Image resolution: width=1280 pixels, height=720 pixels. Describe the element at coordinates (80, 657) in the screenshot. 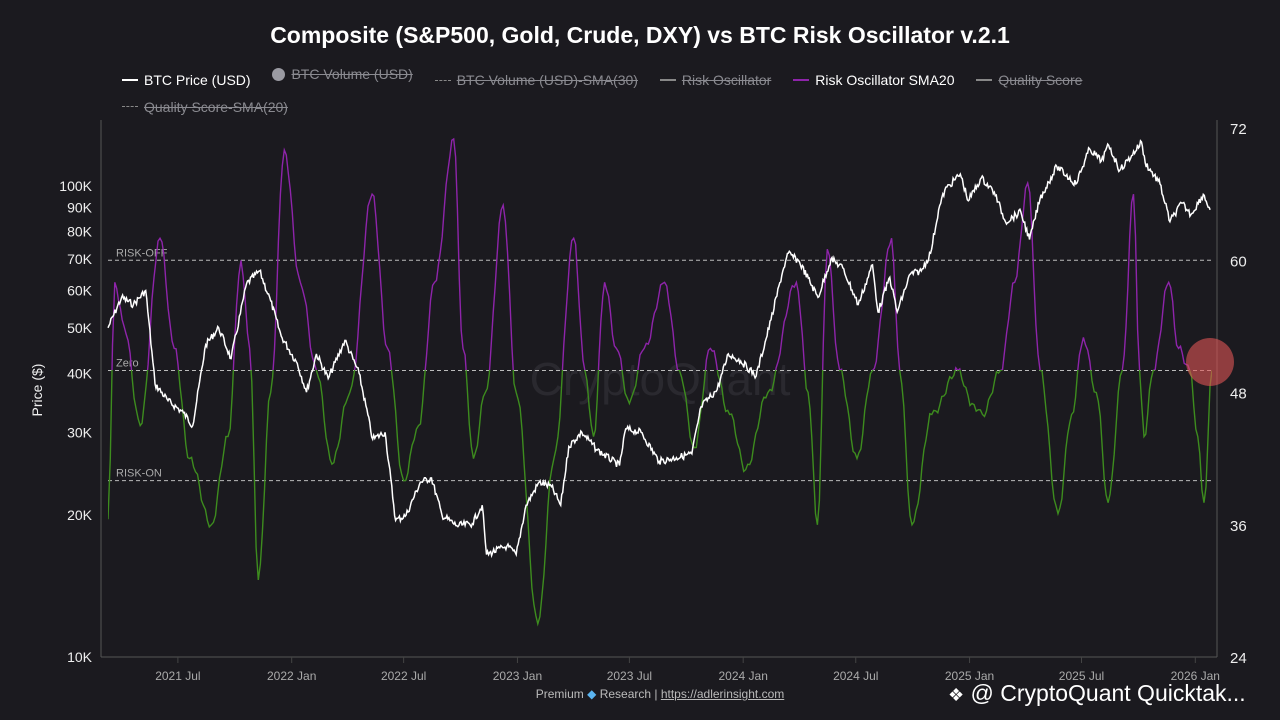

I see `y-left-tick-label: 10K` at that location.